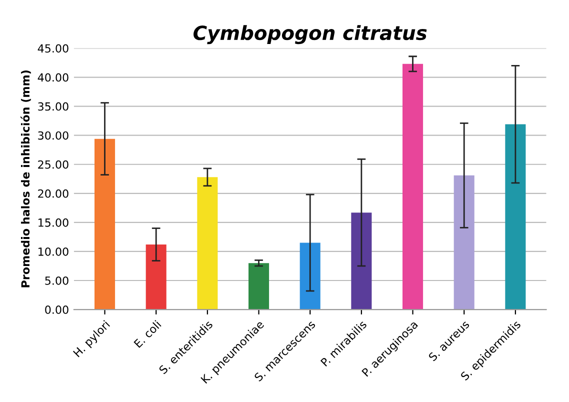 The width and height of the screenshot is (569, 402). What do you see at coordinates (53, 135) in the screenshot?
I see `y-tick-label: 30.00` at bounding box center [53, 135].